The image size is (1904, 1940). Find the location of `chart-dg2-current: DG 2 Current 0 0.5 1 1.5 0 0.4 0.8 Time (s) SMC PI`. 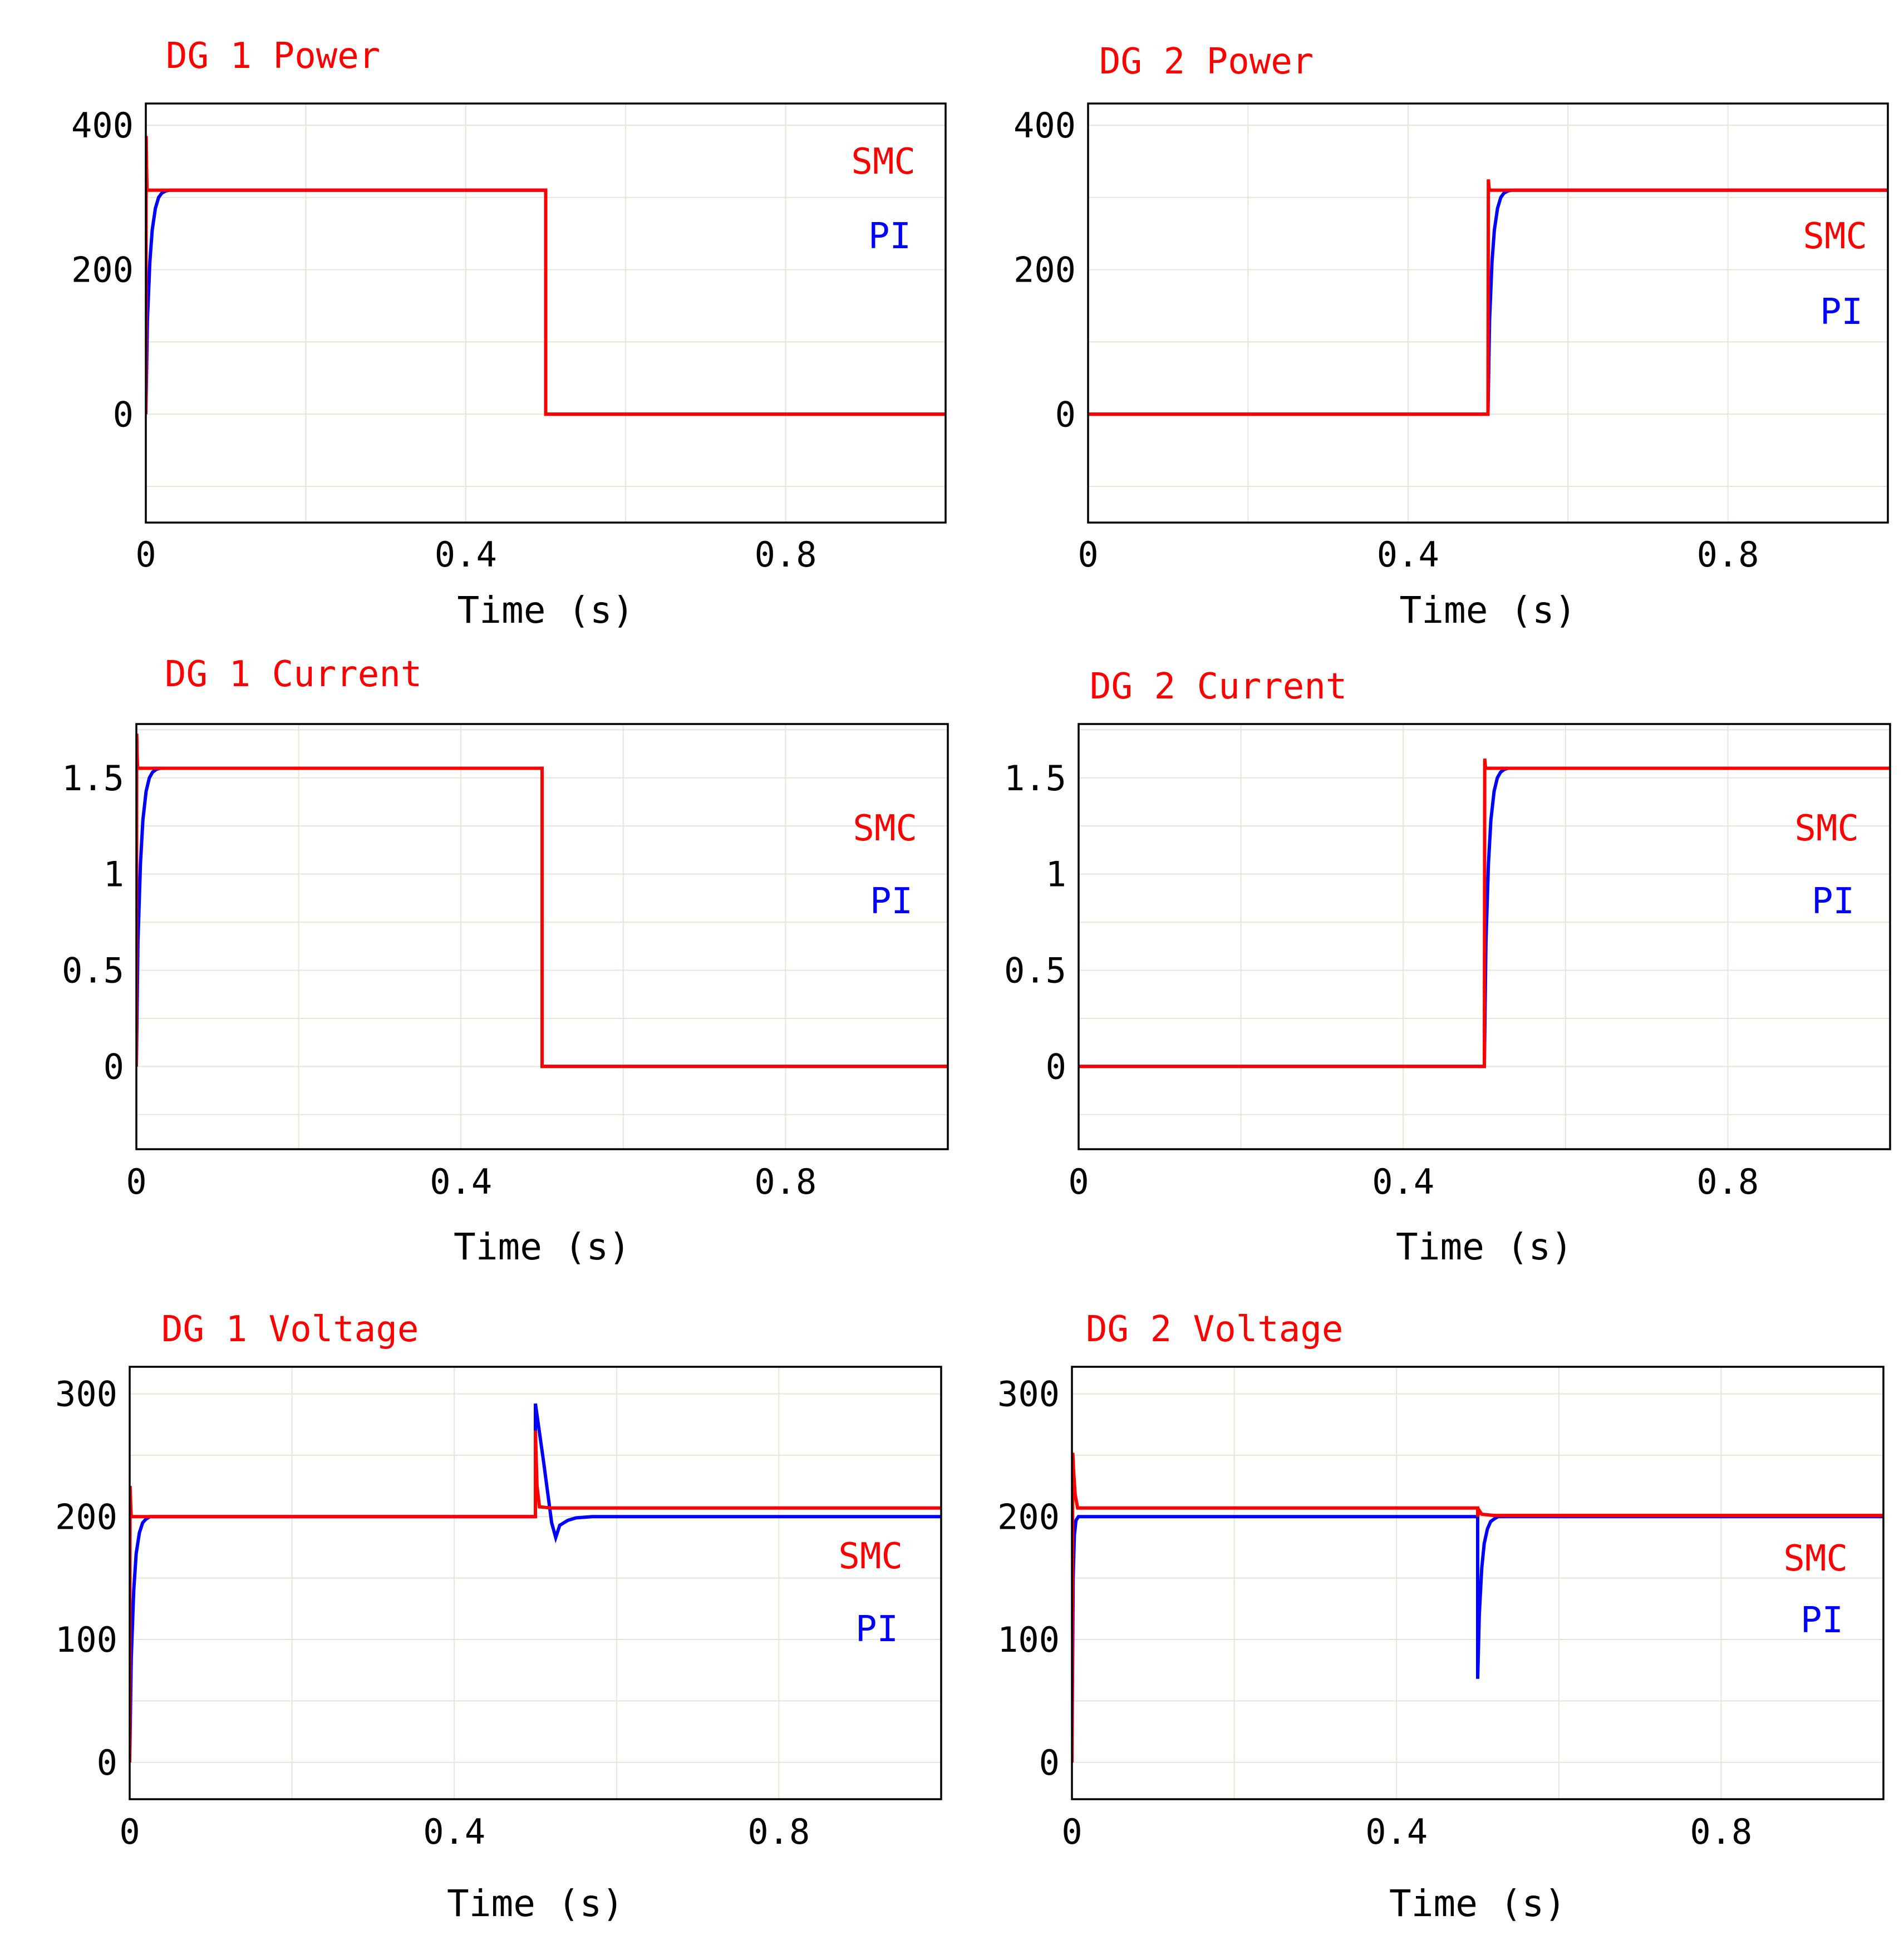

chart-dg2-current: DG 2 Current 0 0.5 1 1.5 0 0.4 0.8 Time (s) SMC PI is located at coordinates (1447, 967).